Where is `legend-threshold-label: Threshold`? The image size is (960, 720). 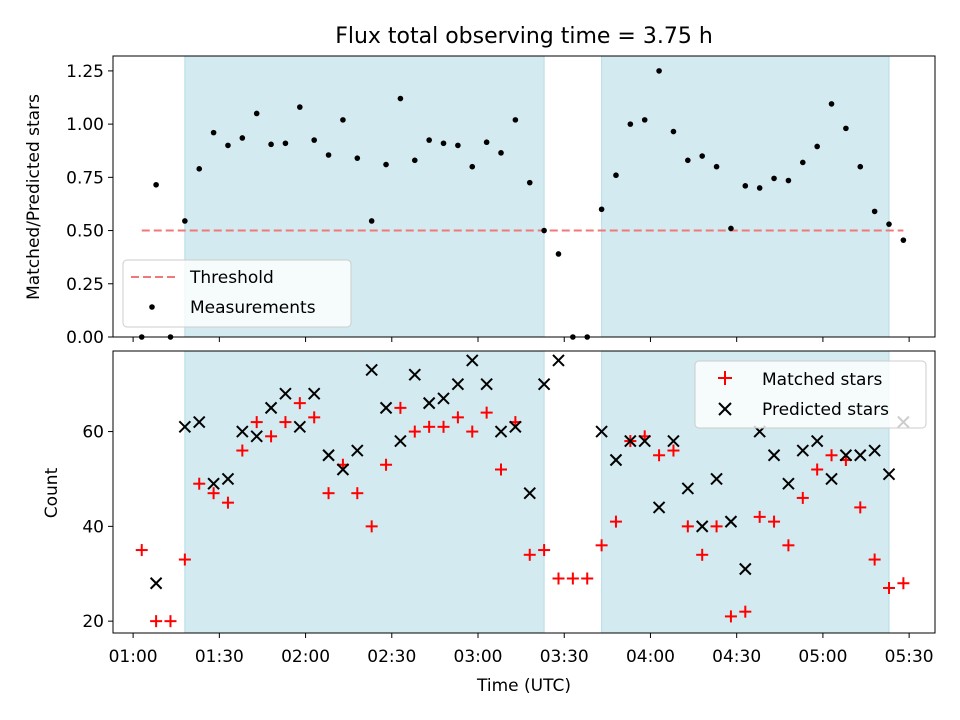 legend-threshold-label: Threshold is located at coordinates (231, 278).